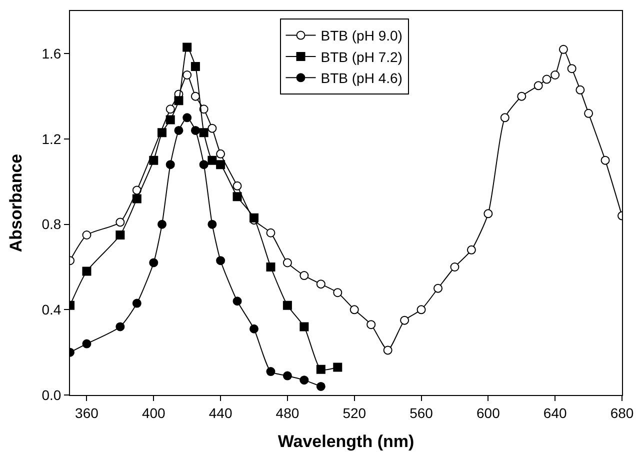 The height and width of the screenshot is (458, 644). What do you see at coordinates (220, 412) in the screenshot?
I see `x-tick-label: 440` at bounding box center [220, 412].